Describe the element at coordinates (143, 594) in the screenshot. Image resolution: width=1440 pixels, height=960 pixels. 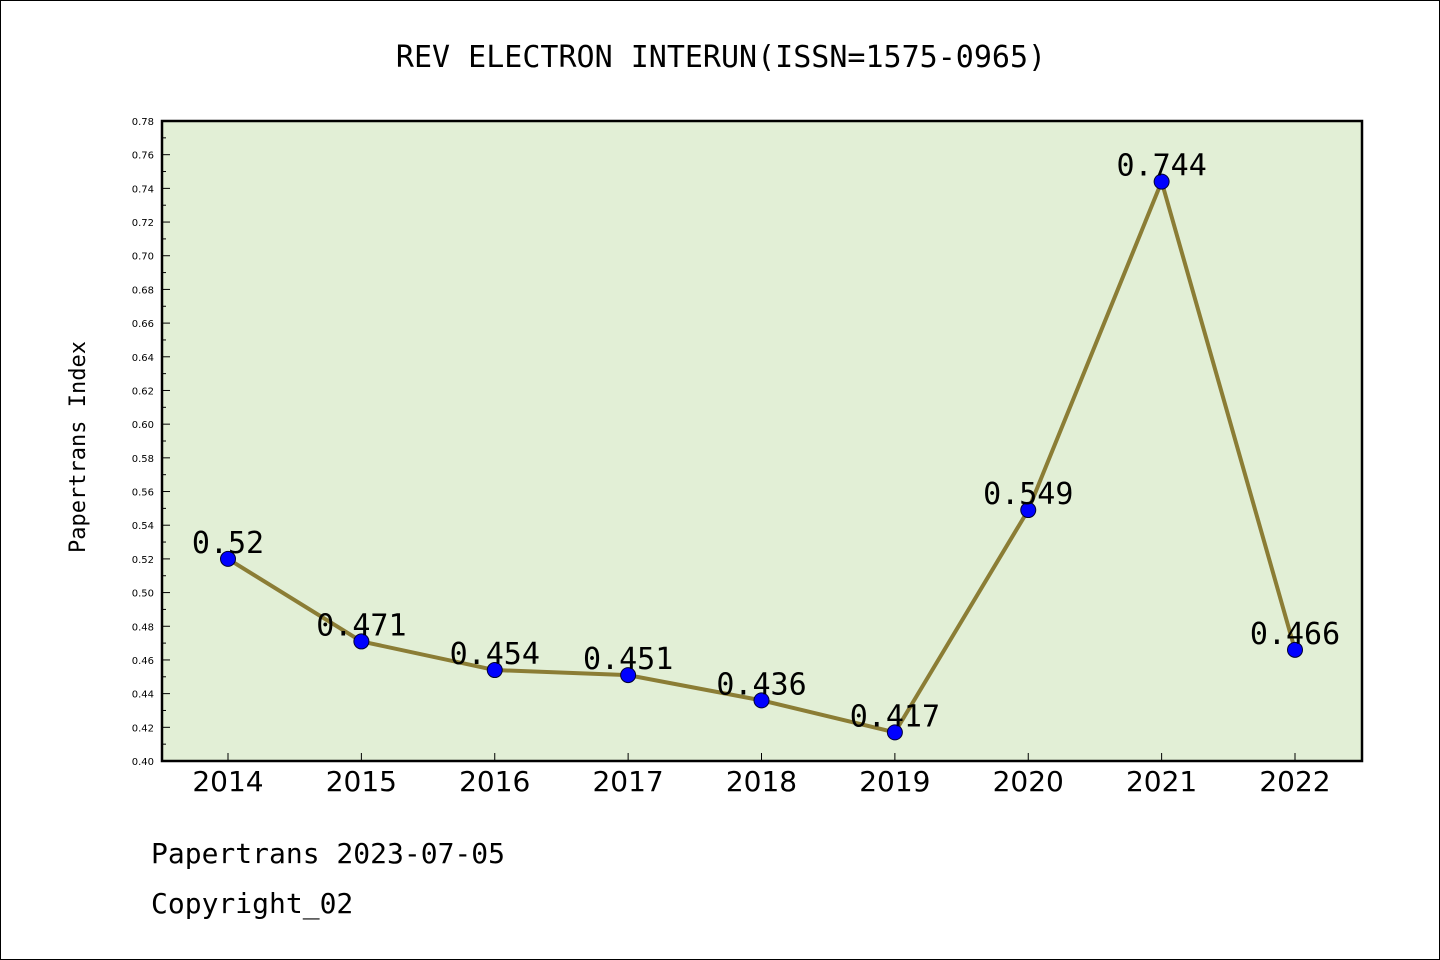
I see `y-tick-label: 0.50` at that location.